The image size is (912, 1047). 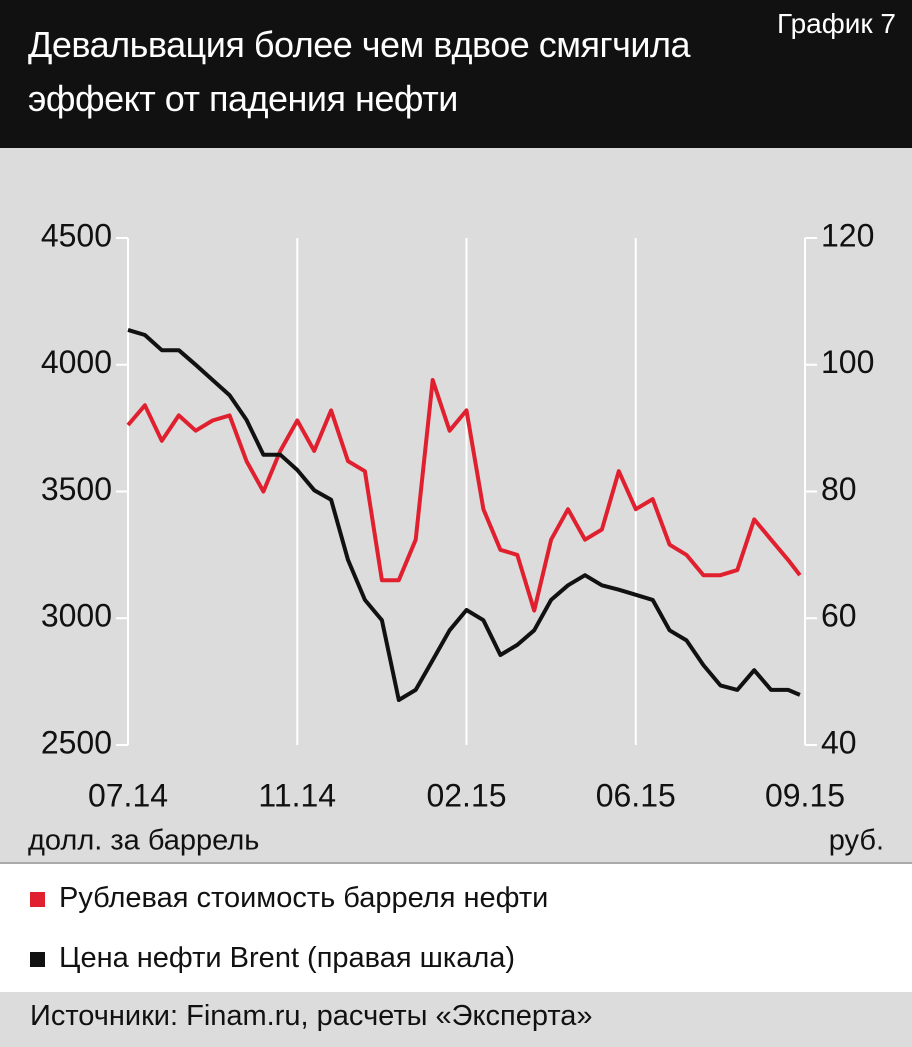 What do you see at coordinates (304, 898) in the screenshot?
I see `legend-label: Рублевая стоимость барреля нефти` at bounding box center [304, 898].